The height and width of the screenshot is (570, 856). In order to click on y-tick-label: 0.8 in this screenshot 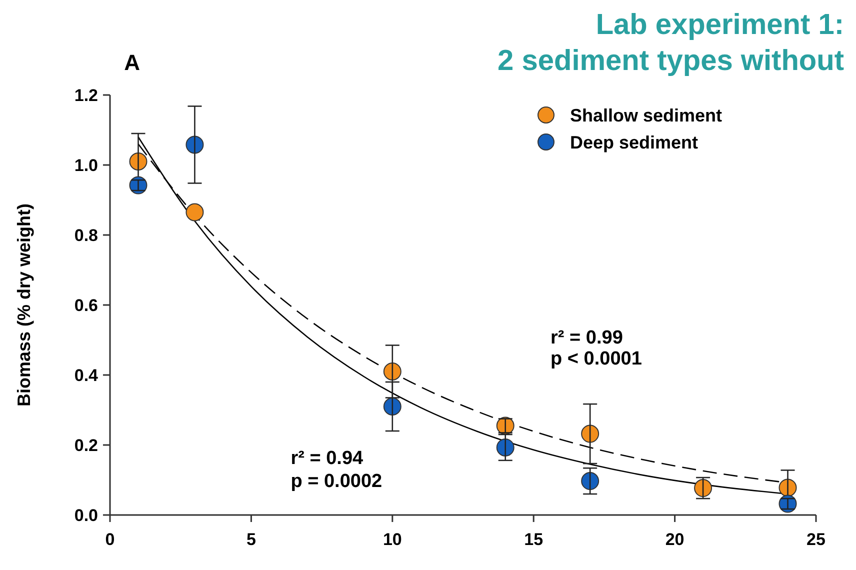, I will do `click(86, 235)`.